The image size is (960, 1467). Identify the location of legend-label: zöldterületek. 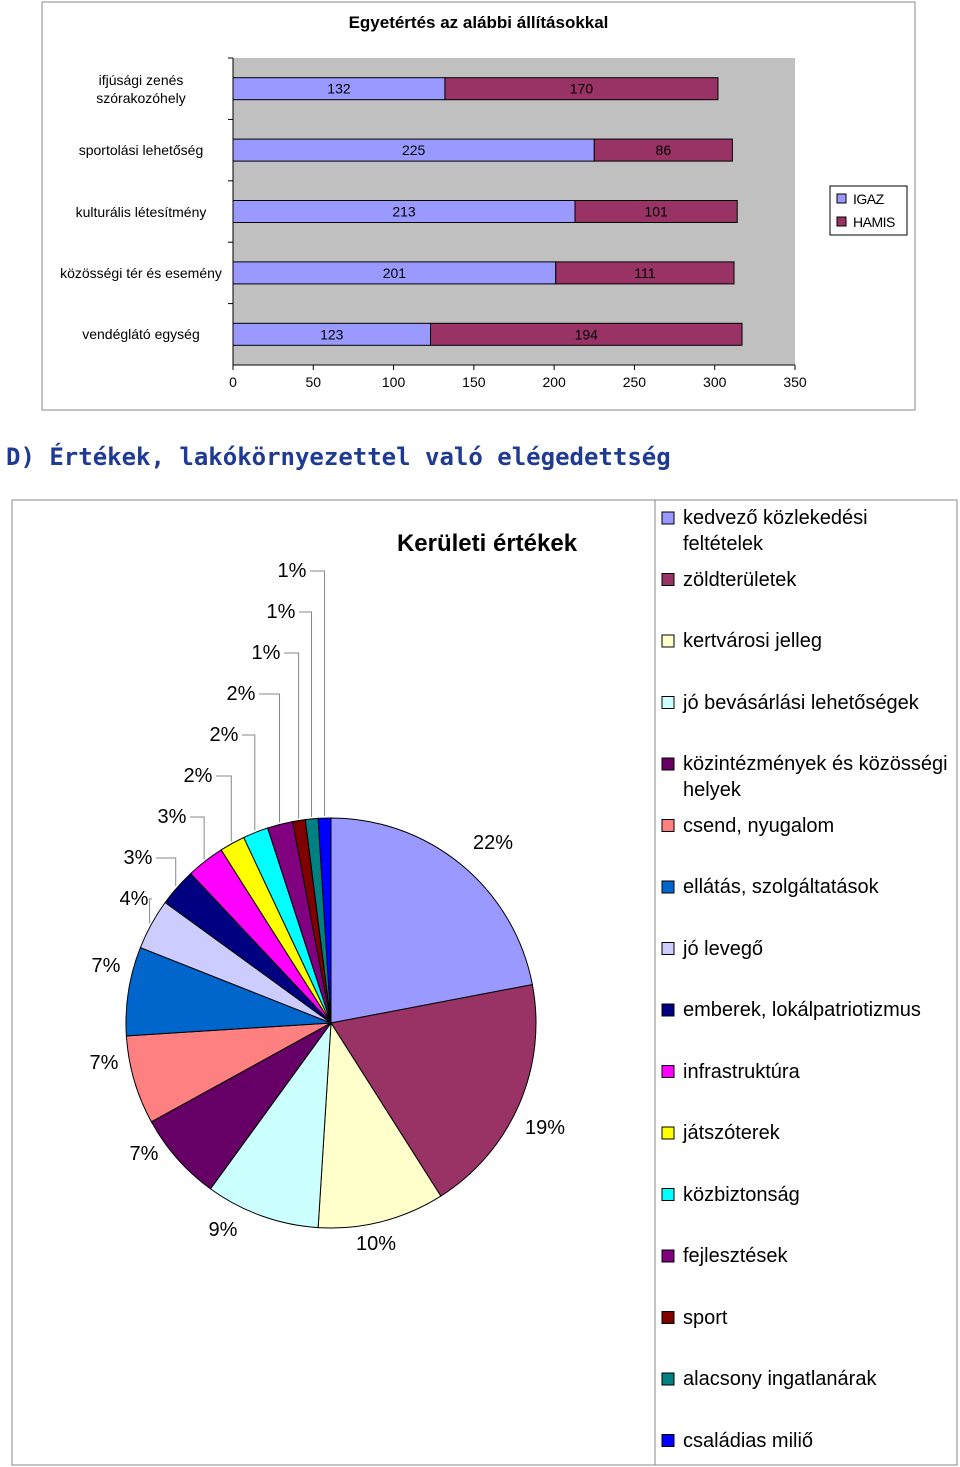
(740, 579).